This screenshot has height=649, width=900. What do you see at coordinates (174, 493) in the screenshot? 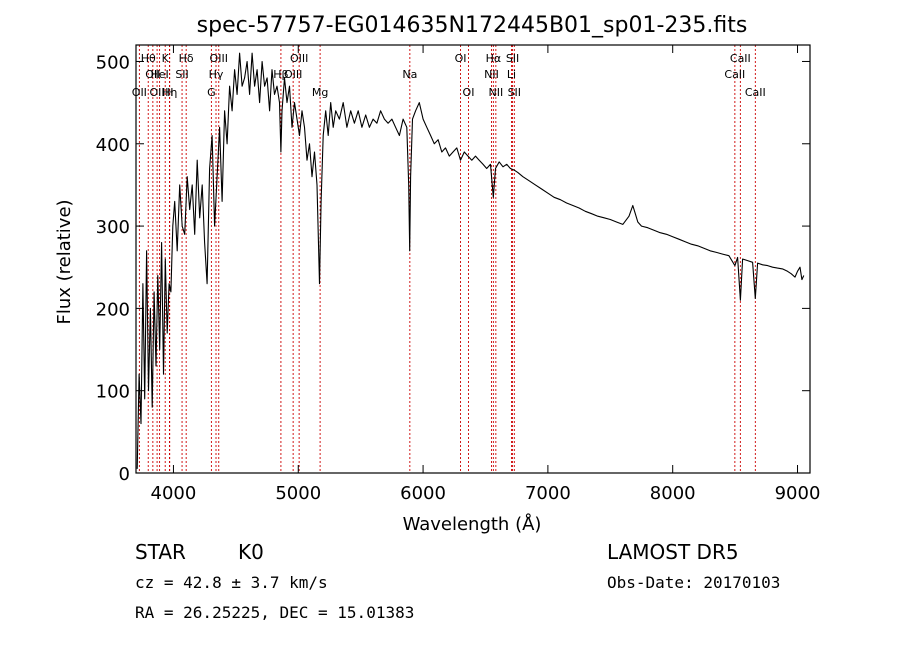
I see `x-tick-label: 4000` at bounding box center [174, 493].